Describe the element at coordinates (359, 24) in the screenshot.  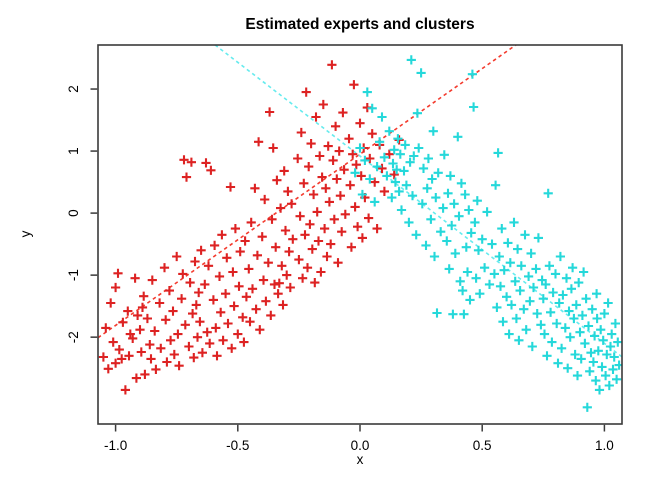
I see `chart-title: Estimated experts and clusters` at that location.